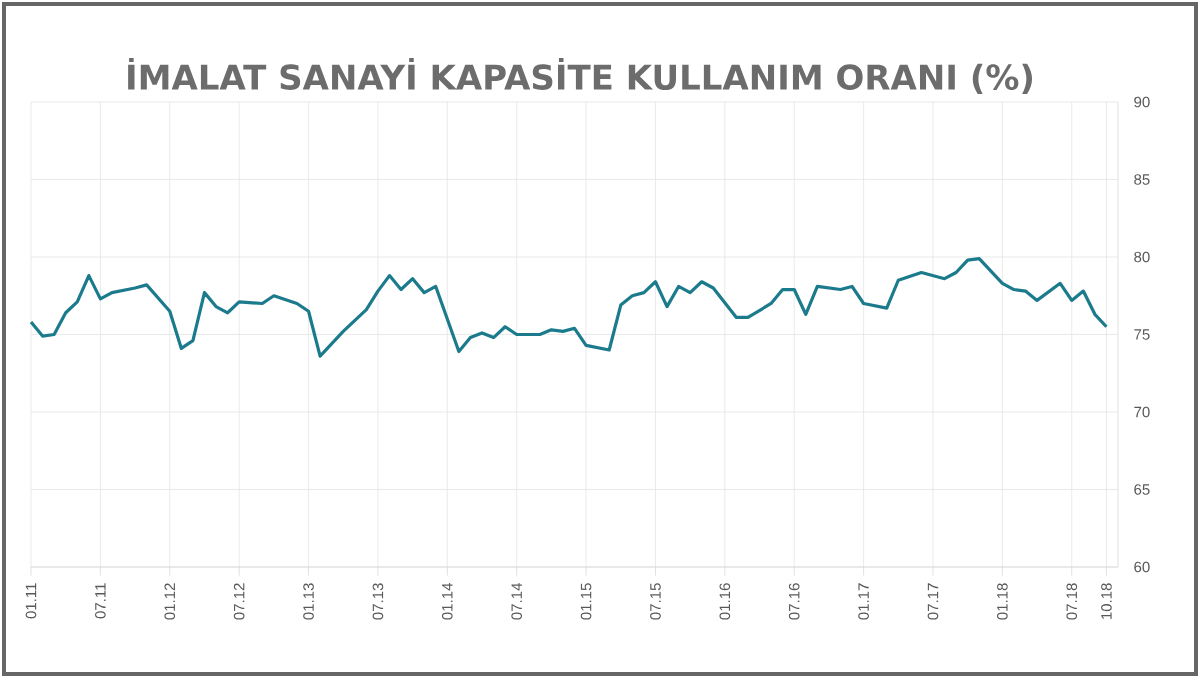  Describe the element at coordinates (1142, 179) in the screenshot. I see `y-tick-label: 85` at that location.